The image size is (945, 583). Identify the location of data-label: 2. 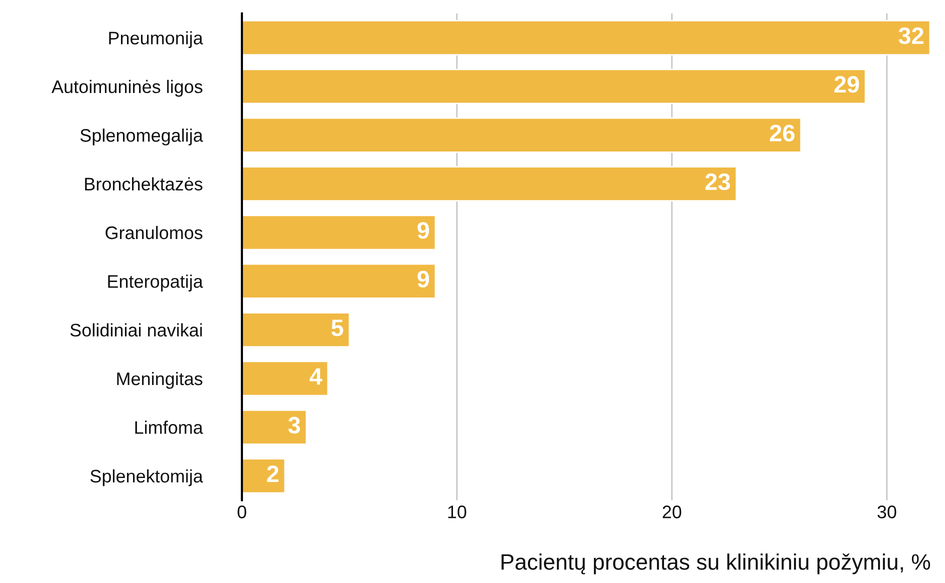
(272, 473).